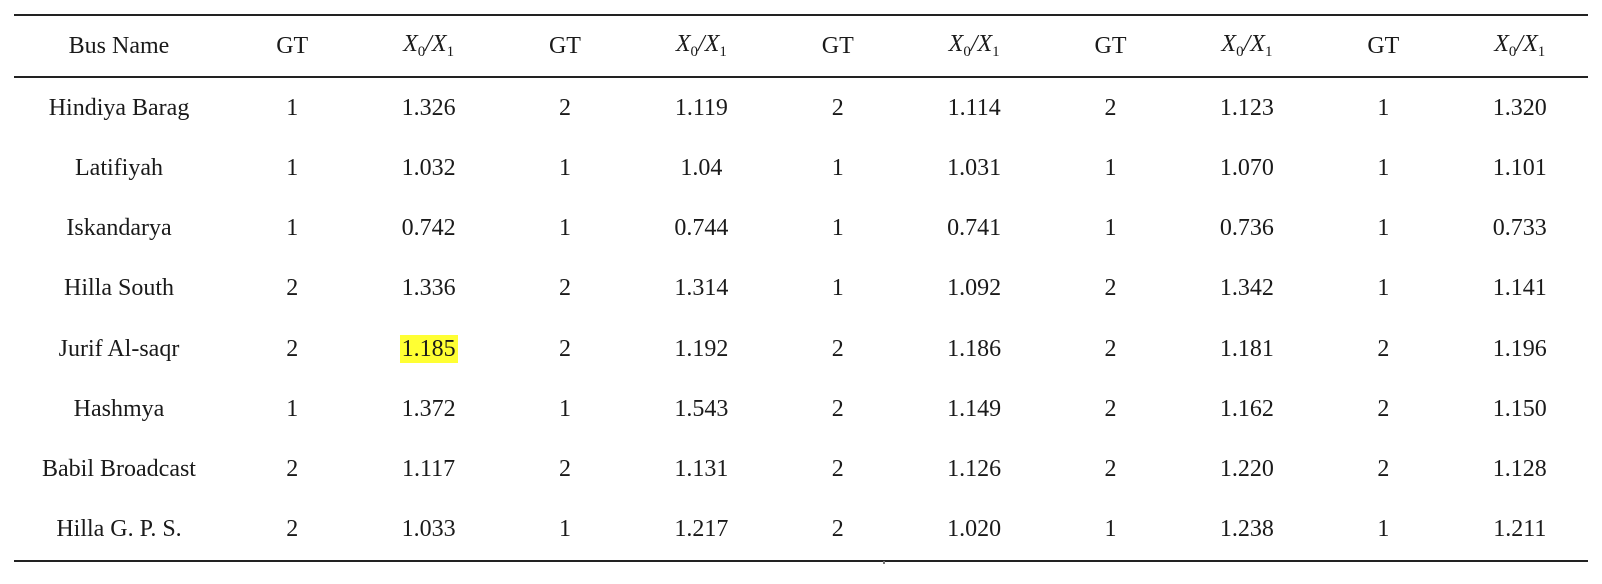 Image resolution: width=1602 pixels, height=584 pixels. I want to click on table-row: Hashmya 1 1.372 1 1.543 2 1.149 2 1.162 2 1.150, so click(801, 409).